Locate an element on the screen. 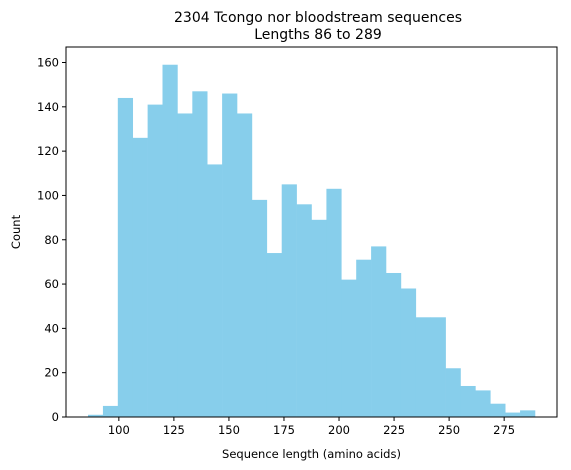 The width and height of the screenshot is (571, 470). chart-title: 2304 Tcongo nor bloodstream sequences is located at coordinates (318, 18).